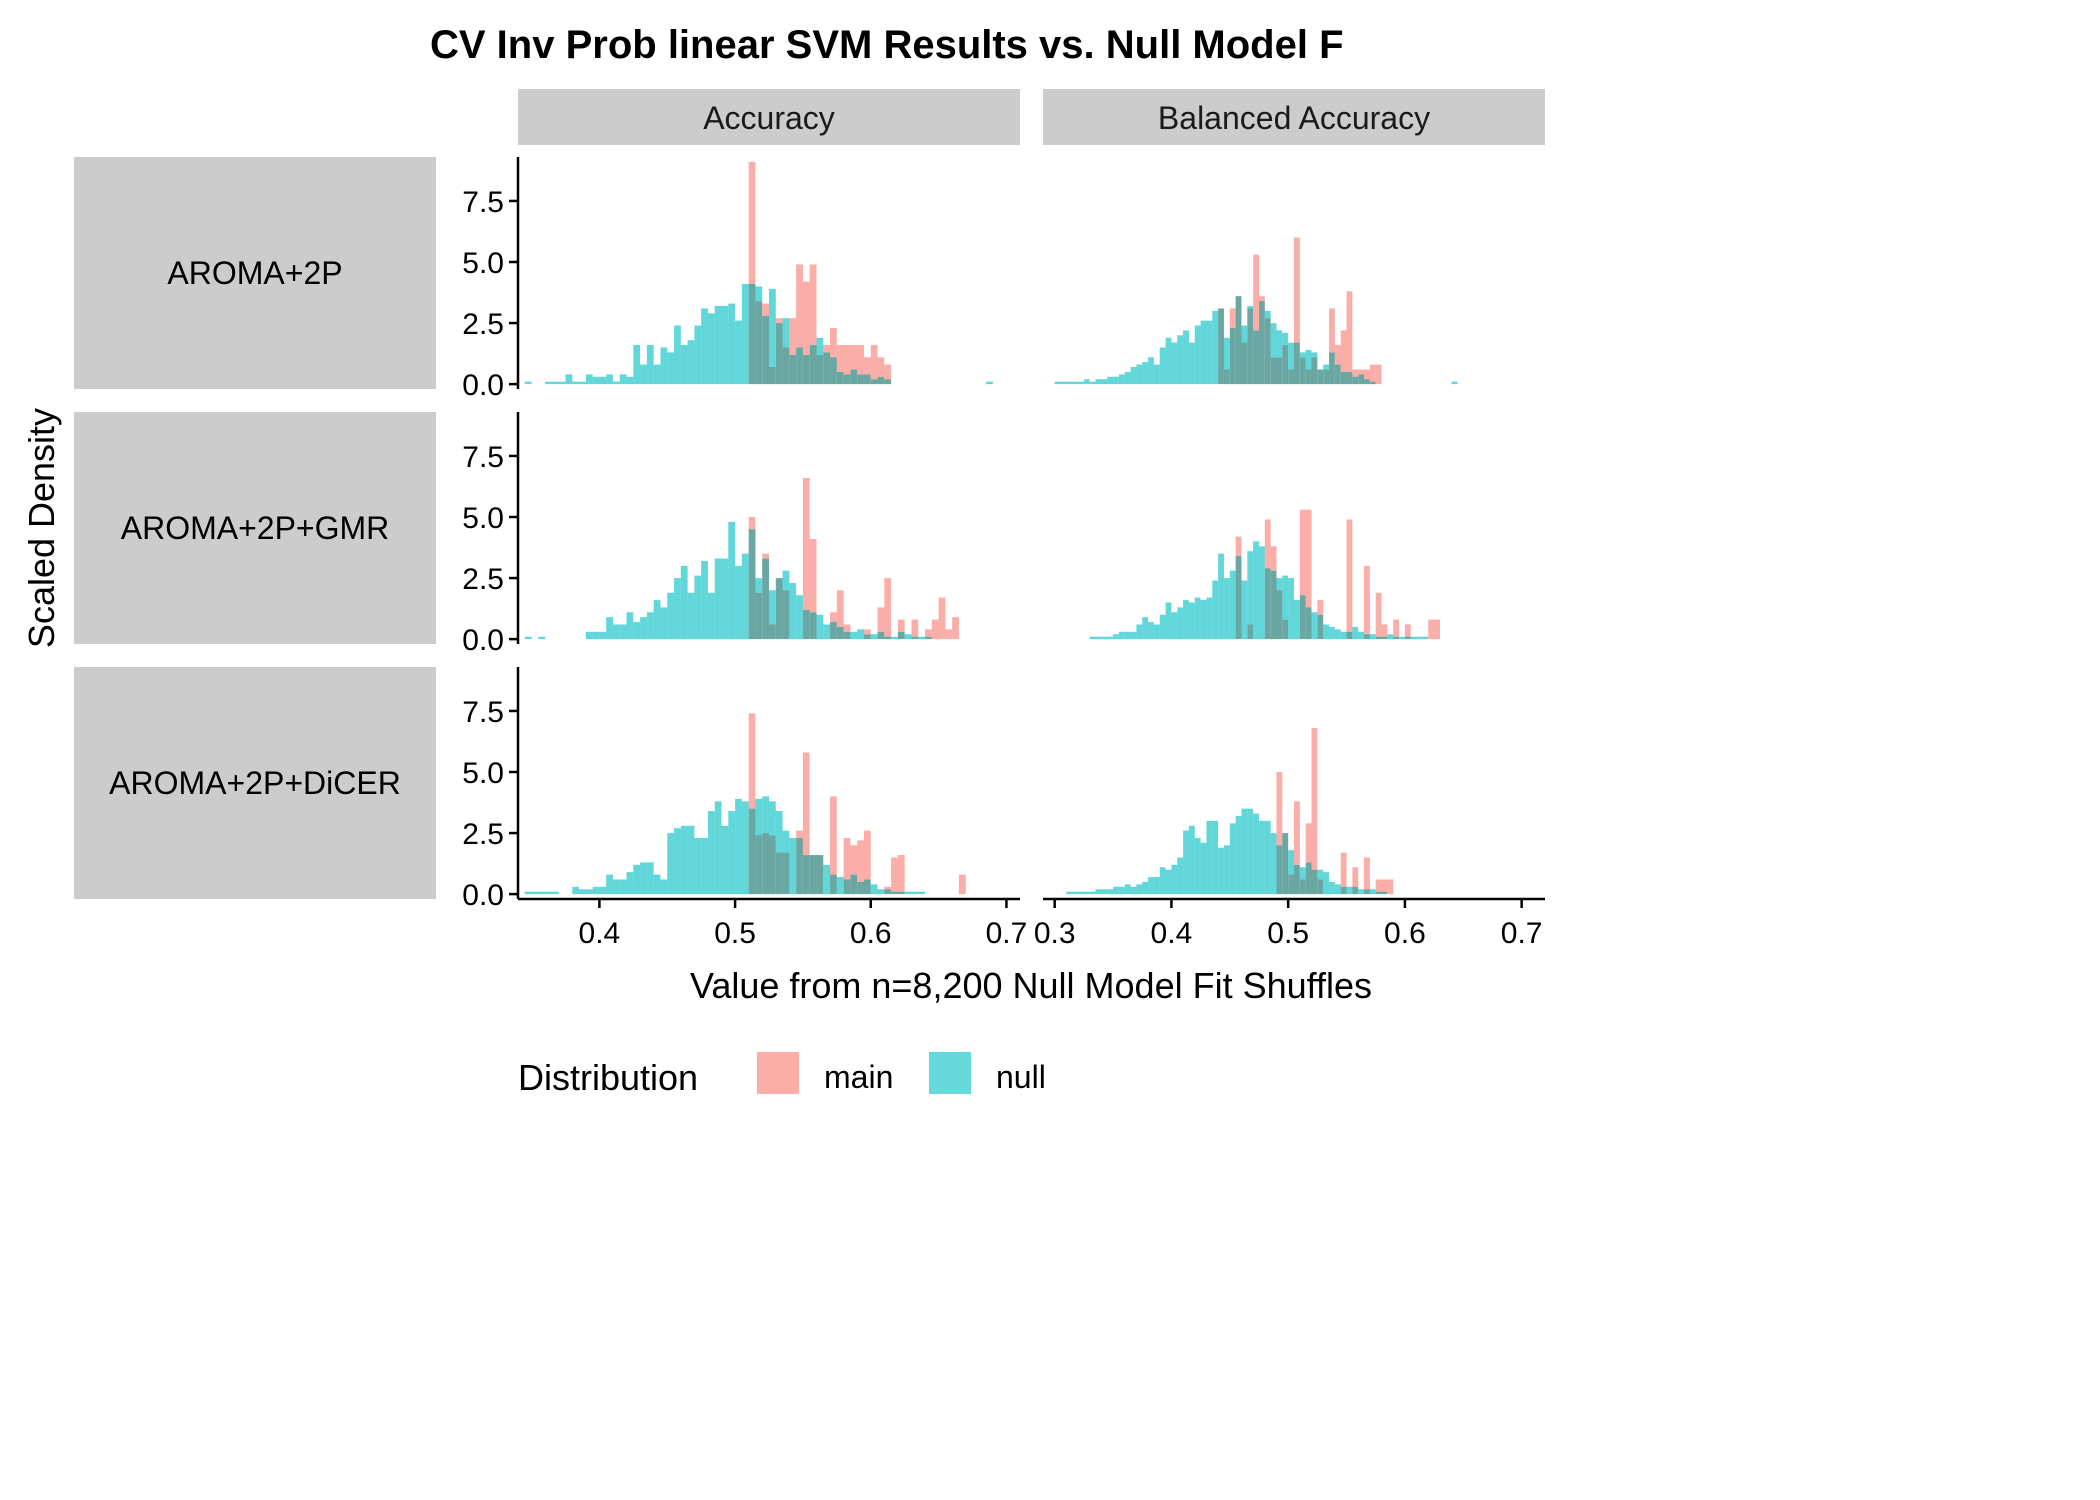 This screenshot has width=2100, height=1500. I want to click on y-axis-label: Scaled Density, so click(41, 528).